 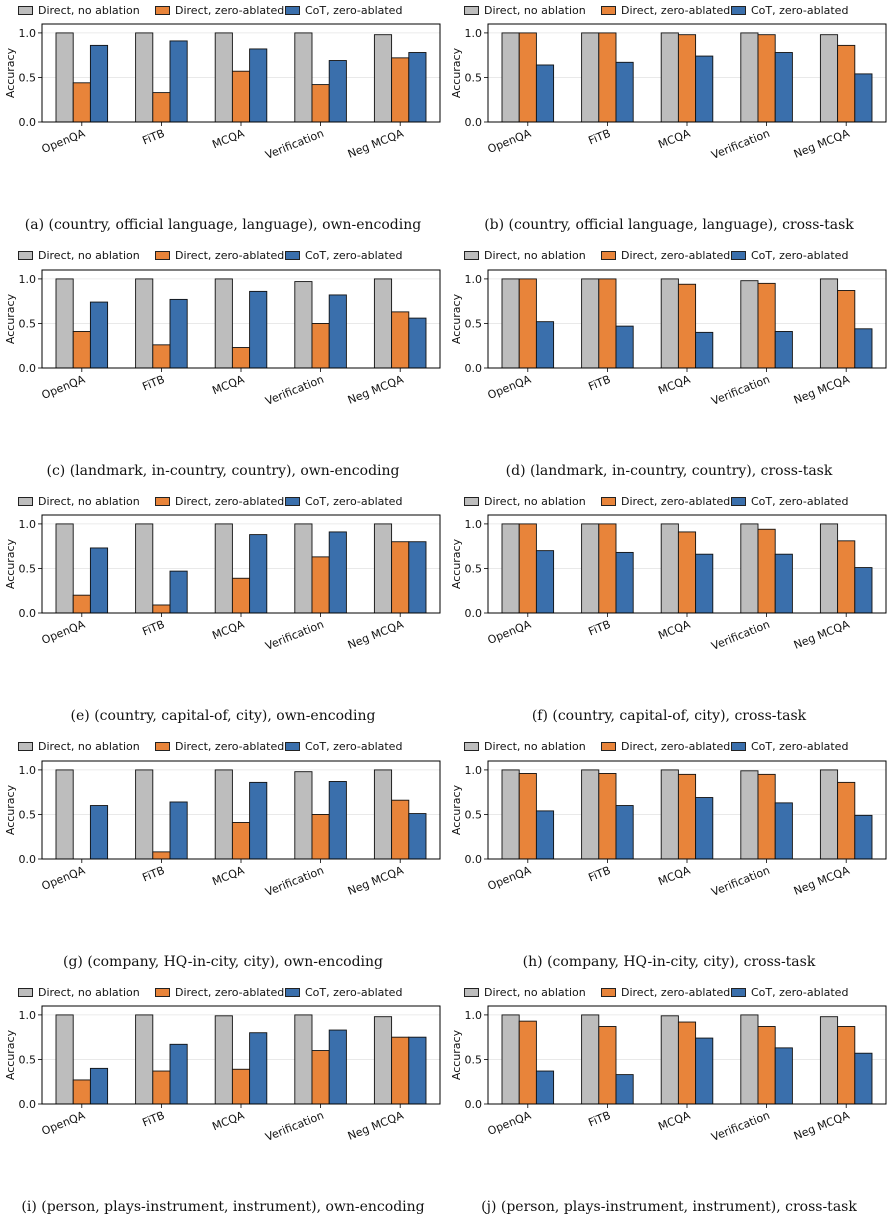 What do you see at coordinates (28, 323) in the screenshot?
I see `y-tick-label: 0.5` at bounding box center [28, 323].